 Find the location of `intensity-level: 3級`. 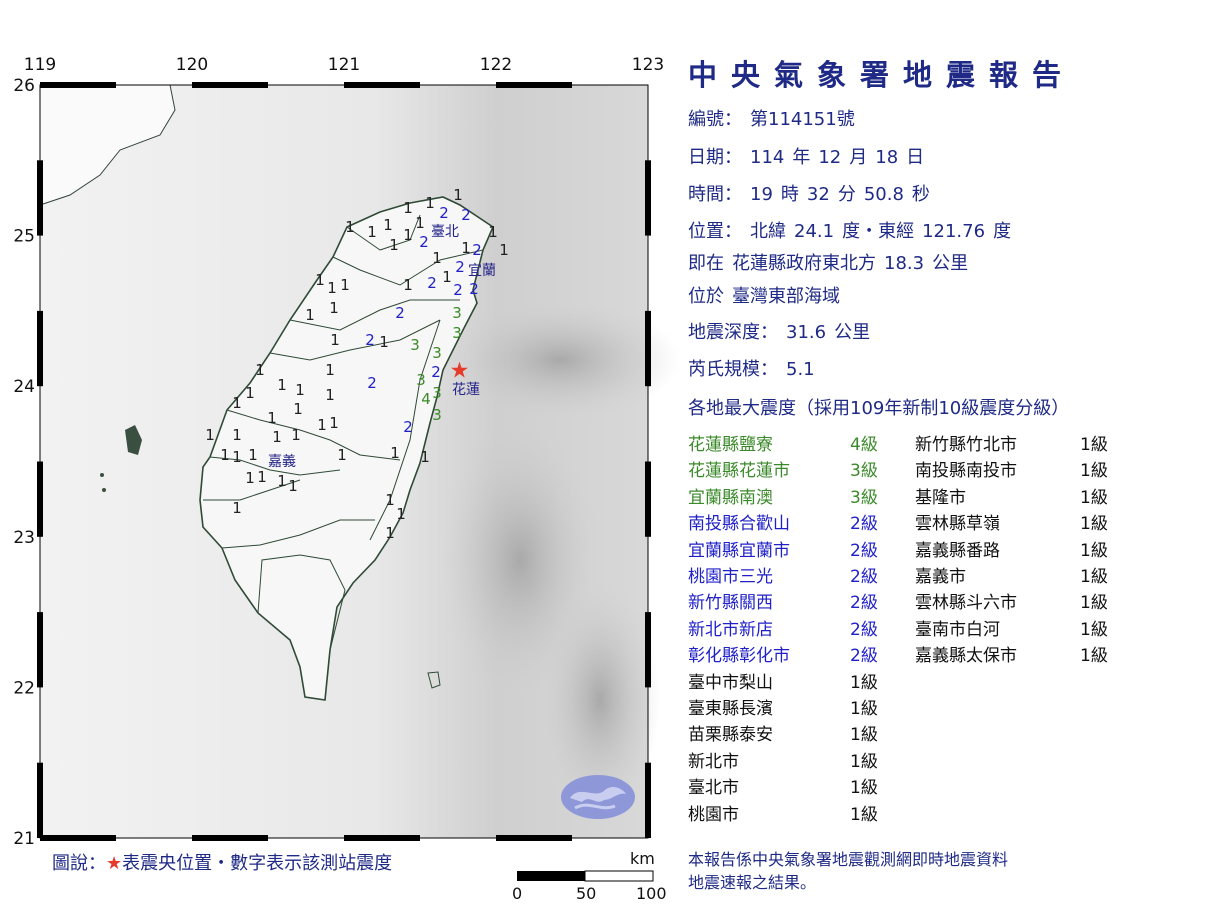

intensity-level: 3級 is located at coordinates (864, 471).